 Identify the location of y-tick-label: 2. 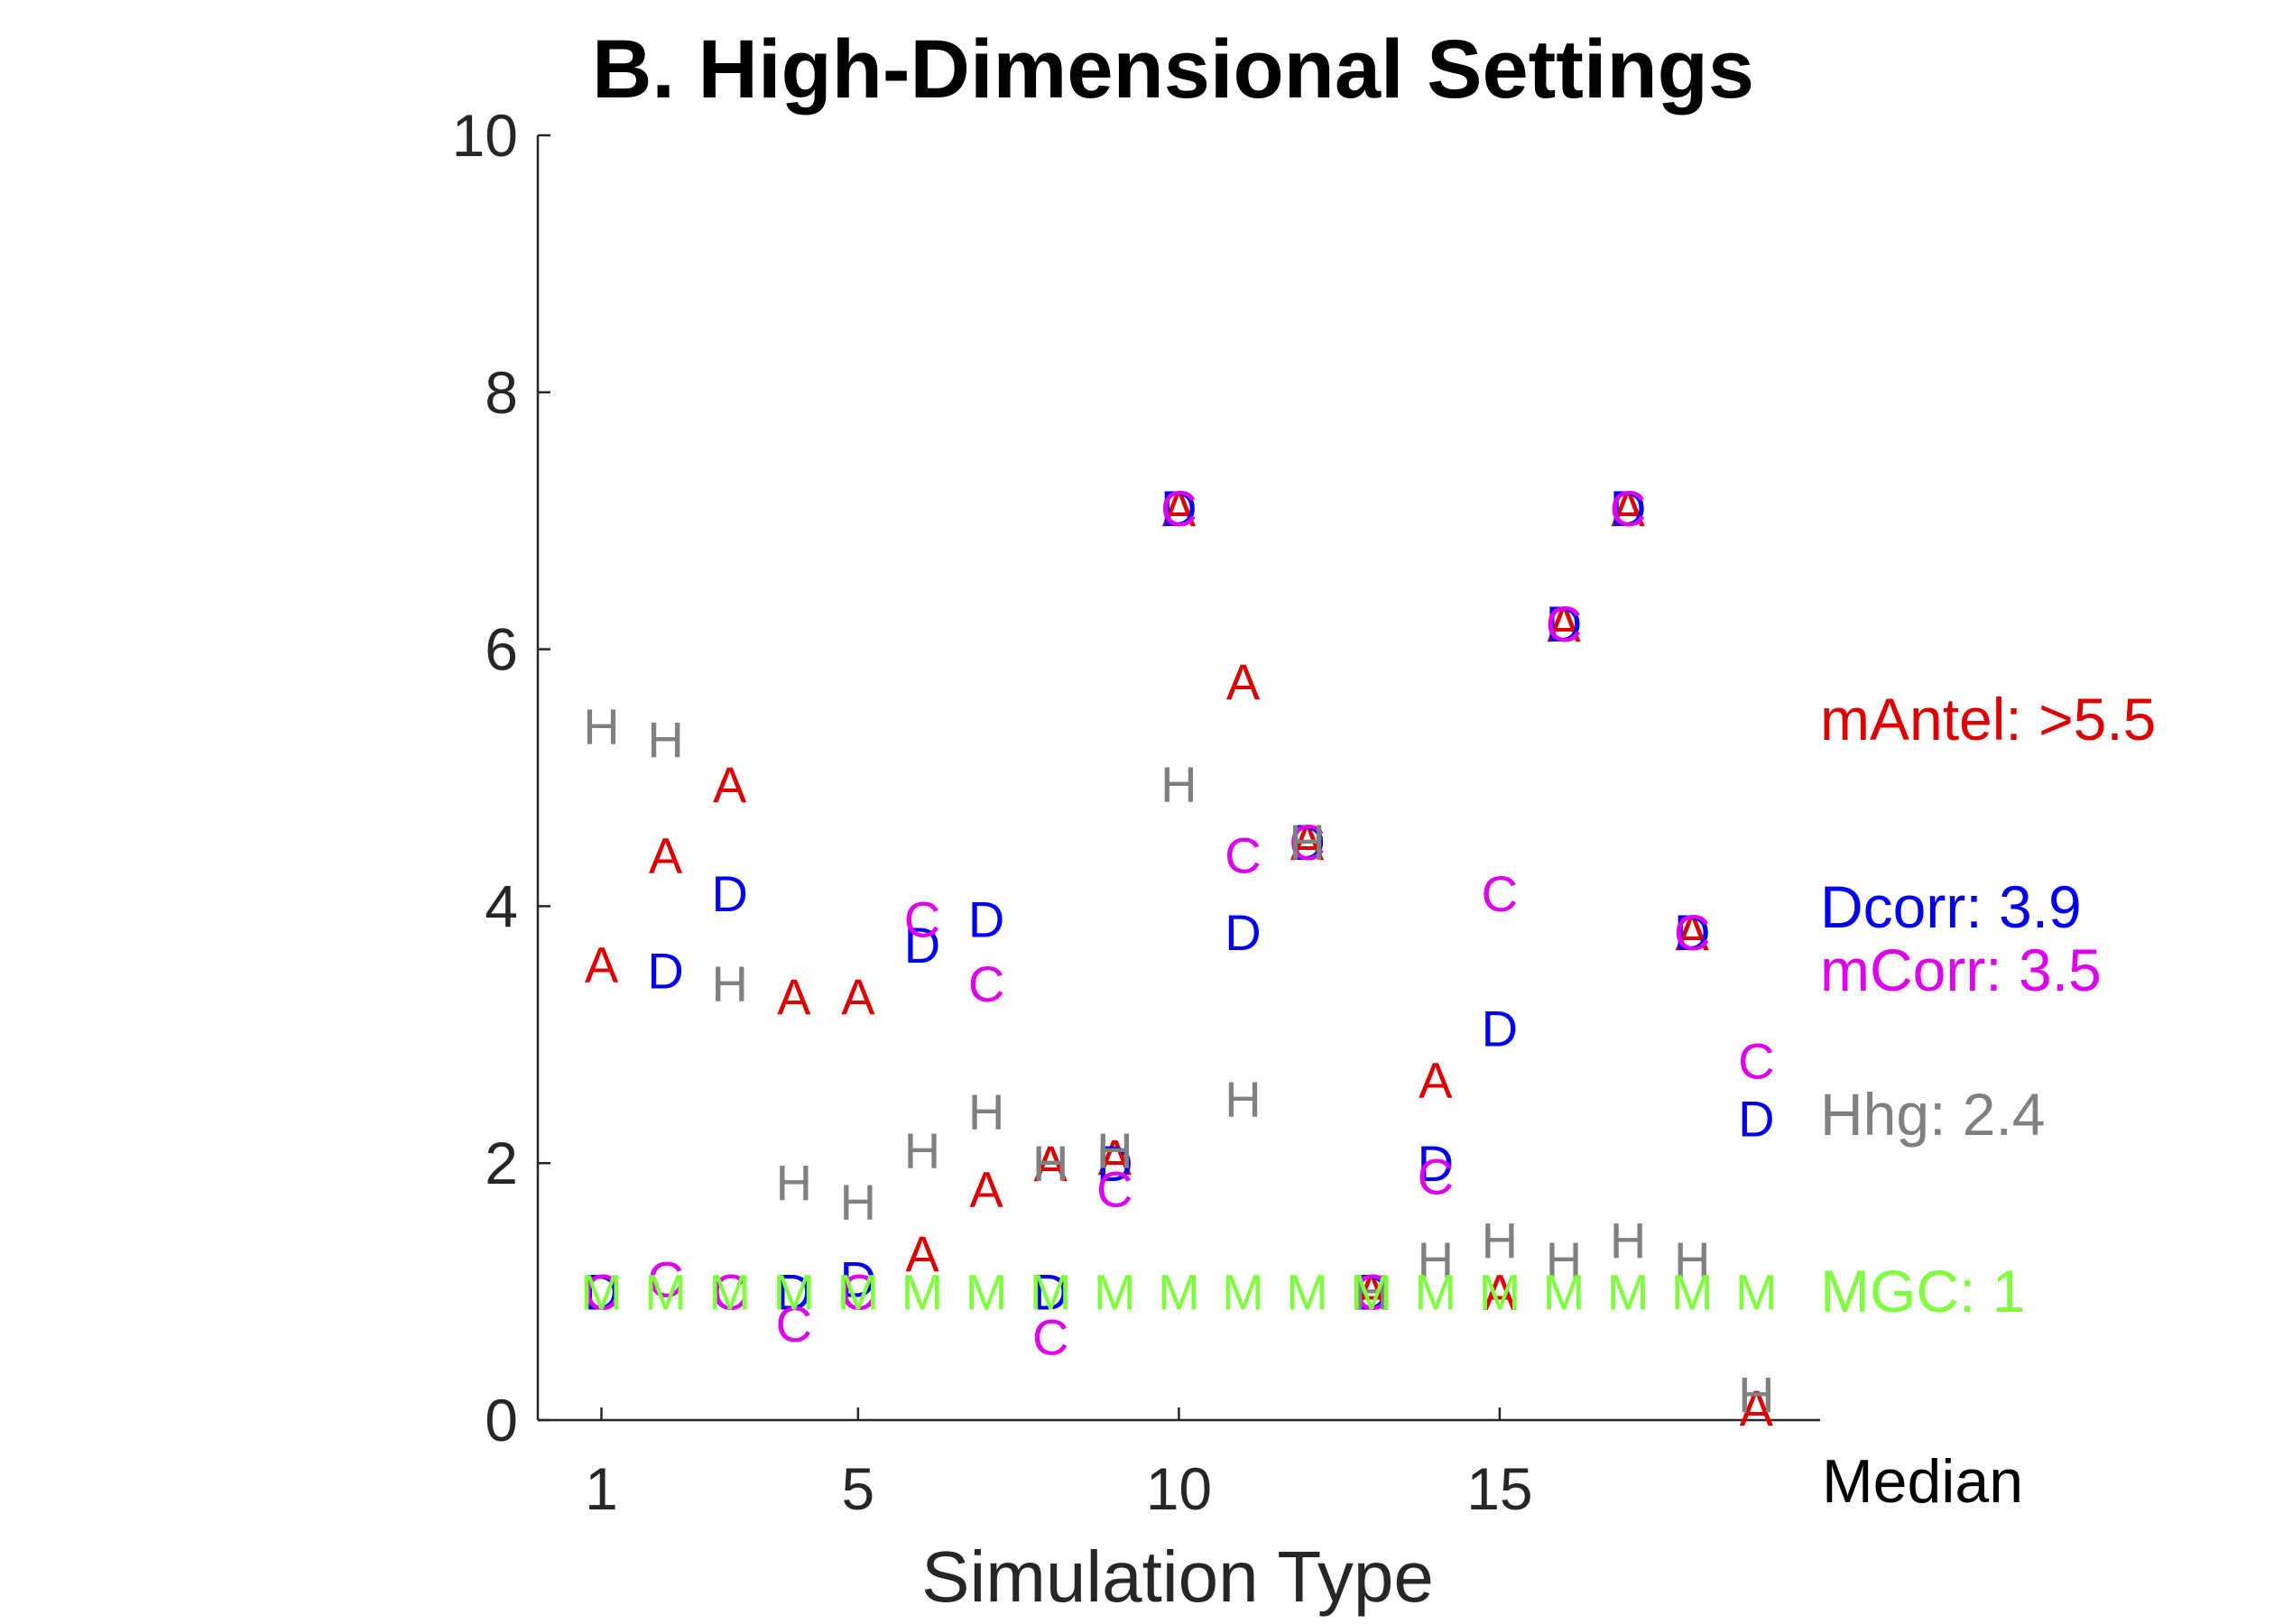
(502, 1163).